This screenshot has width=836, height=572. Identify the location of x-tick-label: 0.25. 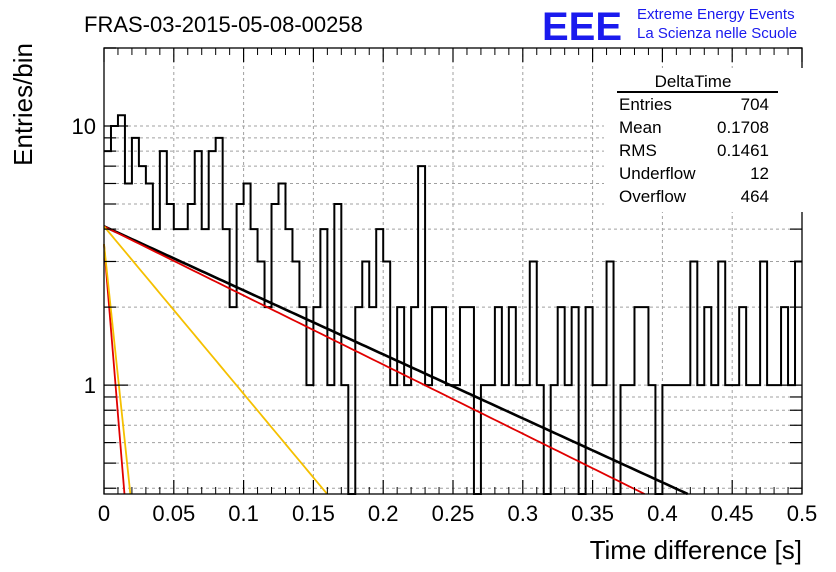
(453, 513).